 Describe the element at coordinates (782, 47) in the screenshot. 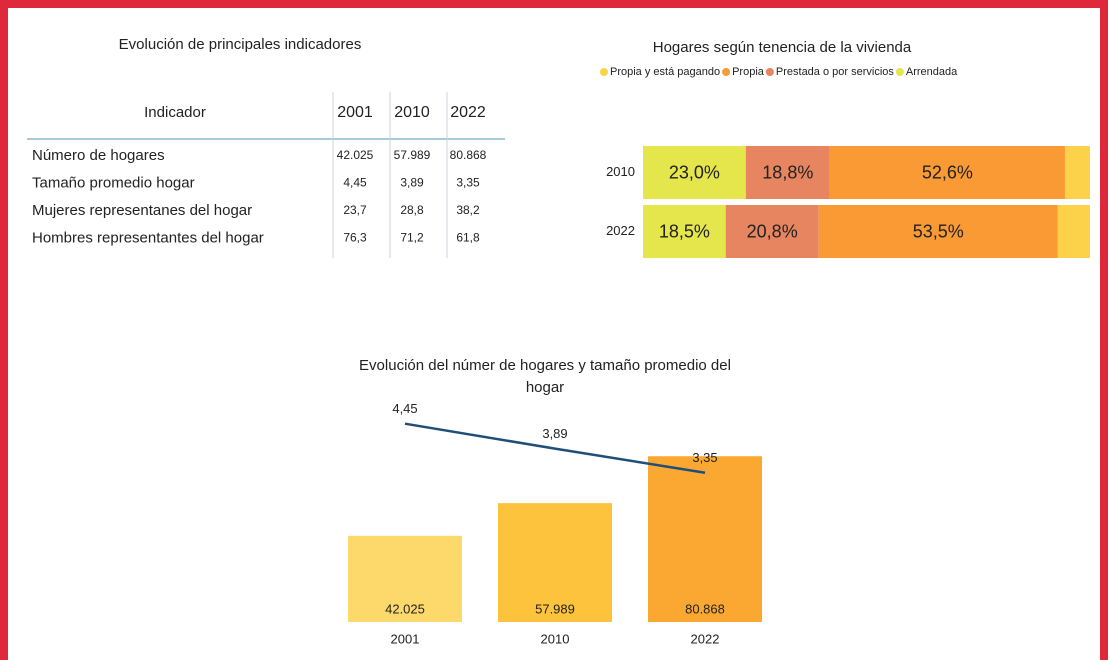

I see `chart-title: Hogares según tenencia de la vivienda` at that location.